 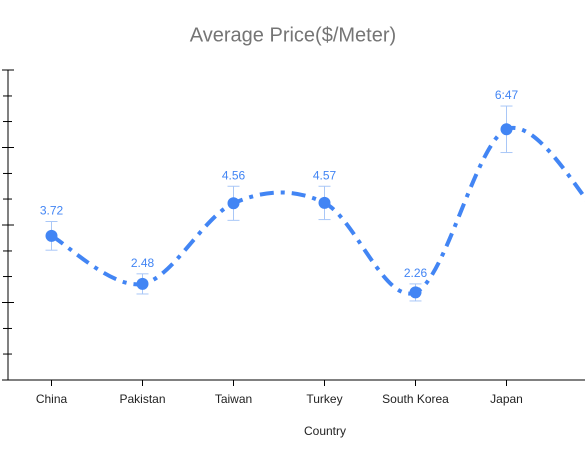 I want to click on data-label: 2.26, so click(x=416, y=273).